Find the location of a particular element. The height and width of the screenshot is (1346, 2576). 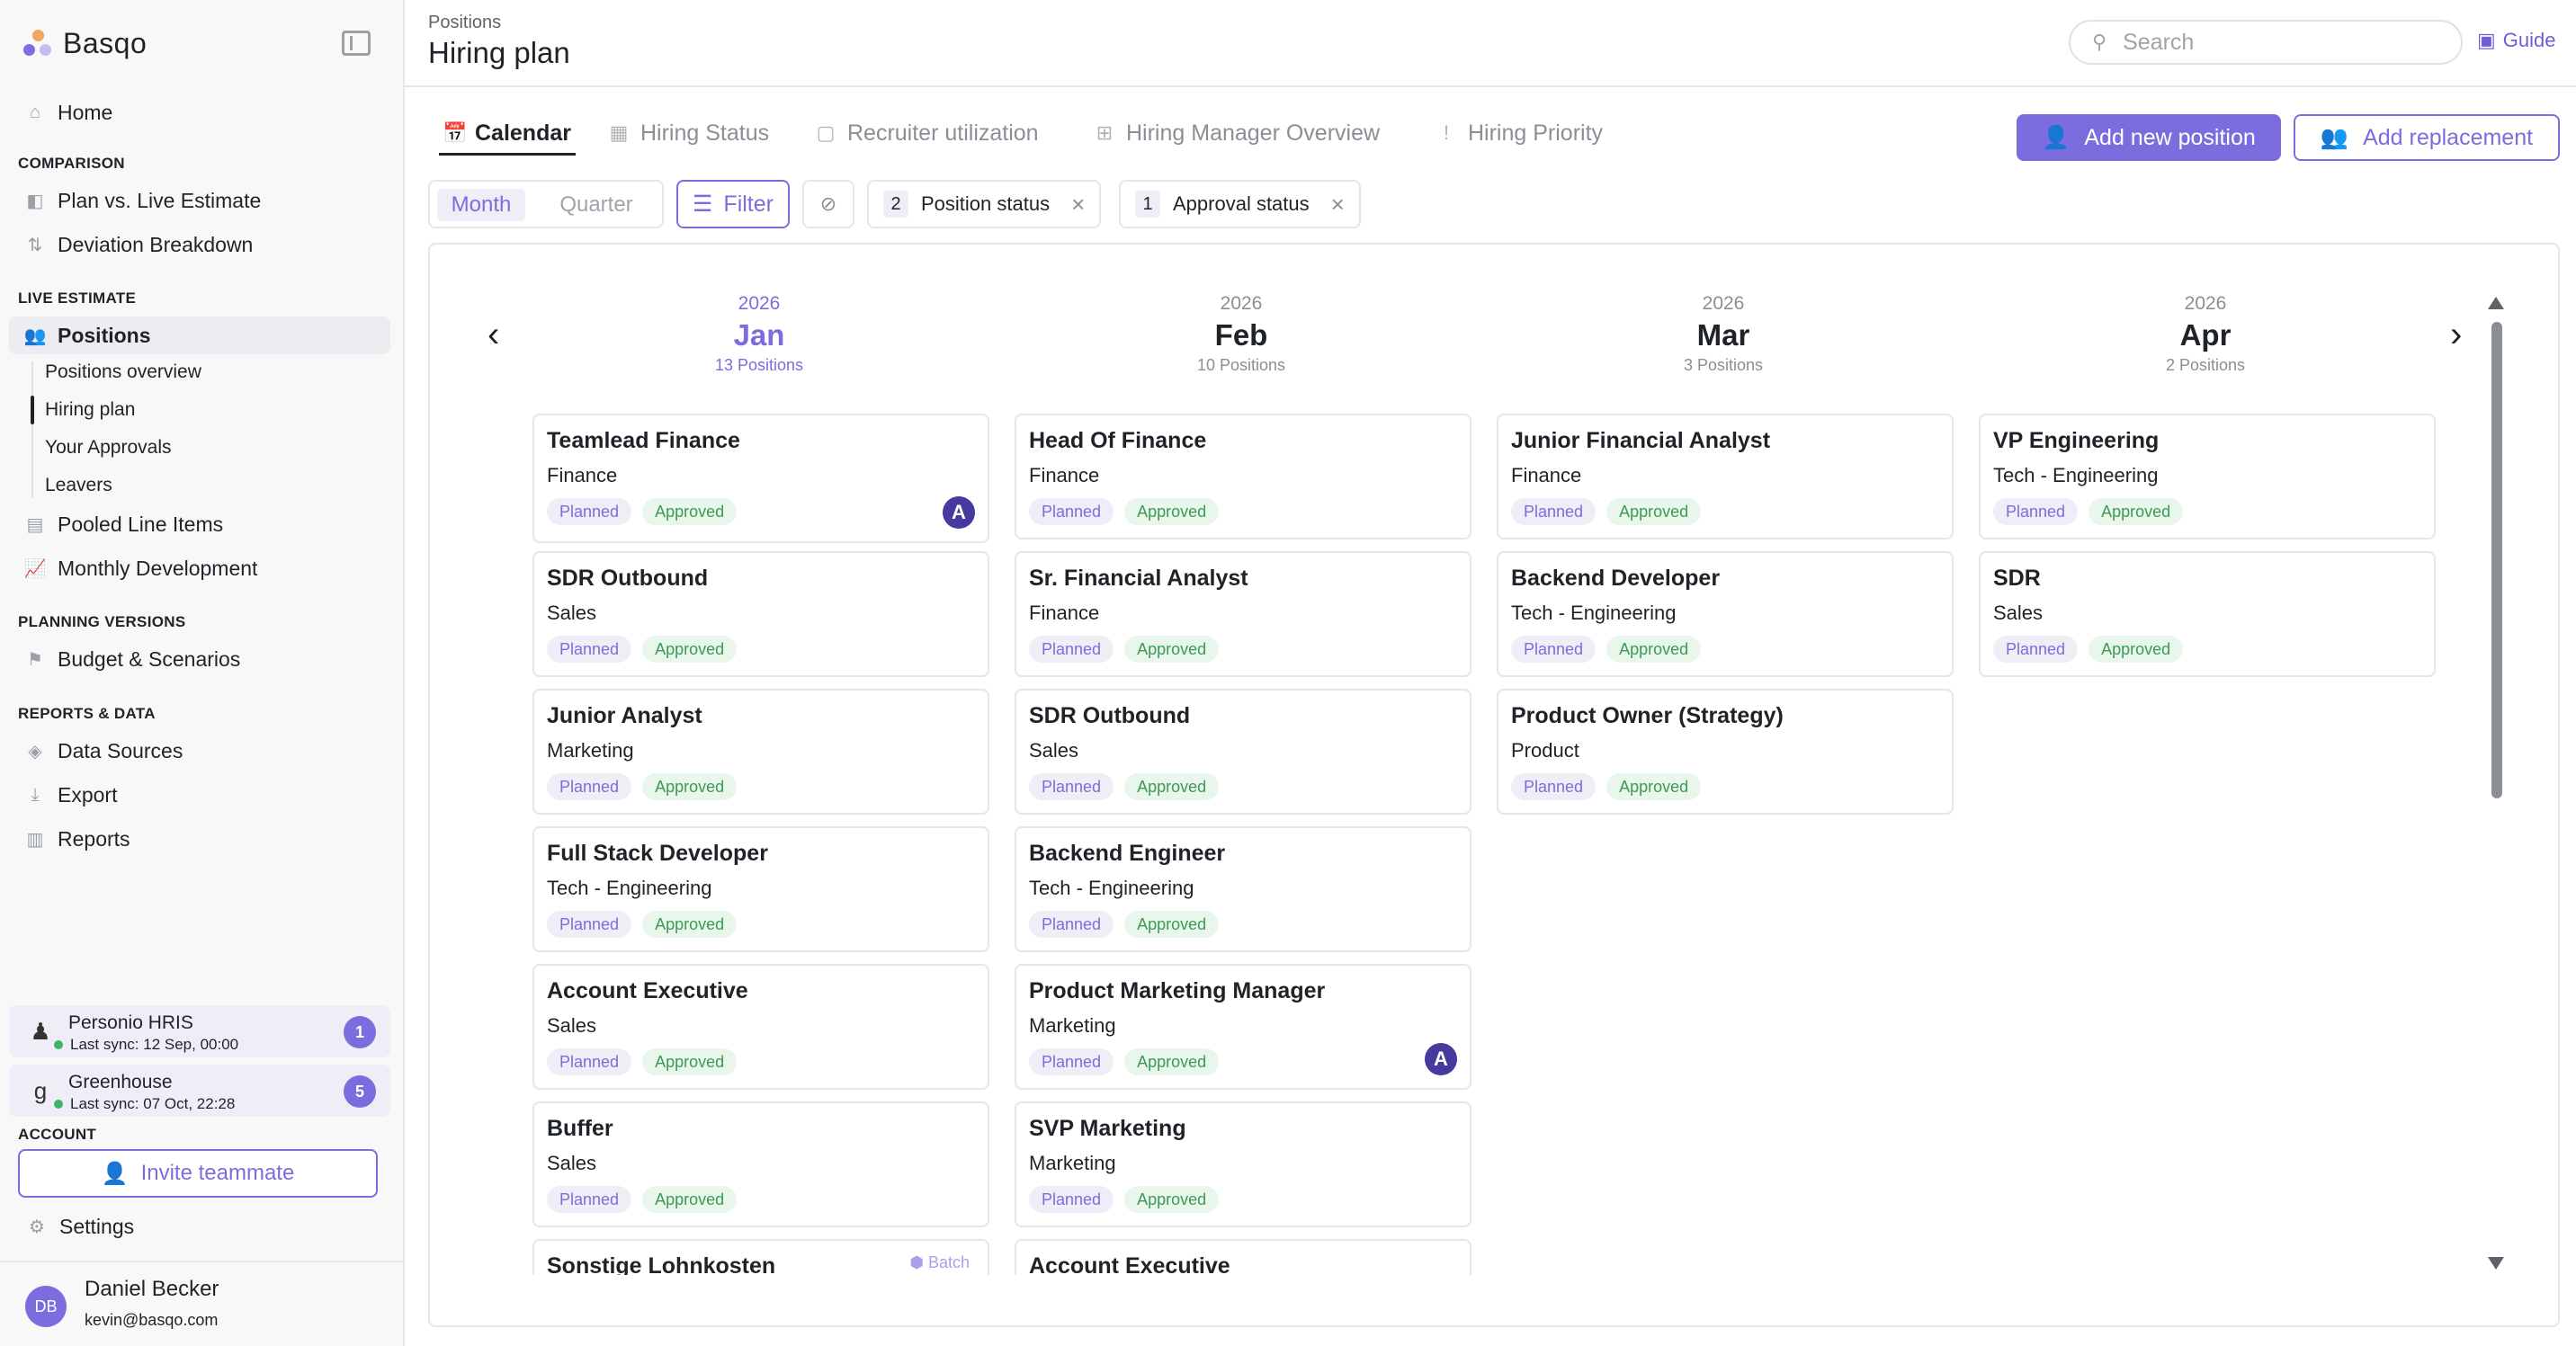

batch-text: Batch is located at coordinates (948, 1262).